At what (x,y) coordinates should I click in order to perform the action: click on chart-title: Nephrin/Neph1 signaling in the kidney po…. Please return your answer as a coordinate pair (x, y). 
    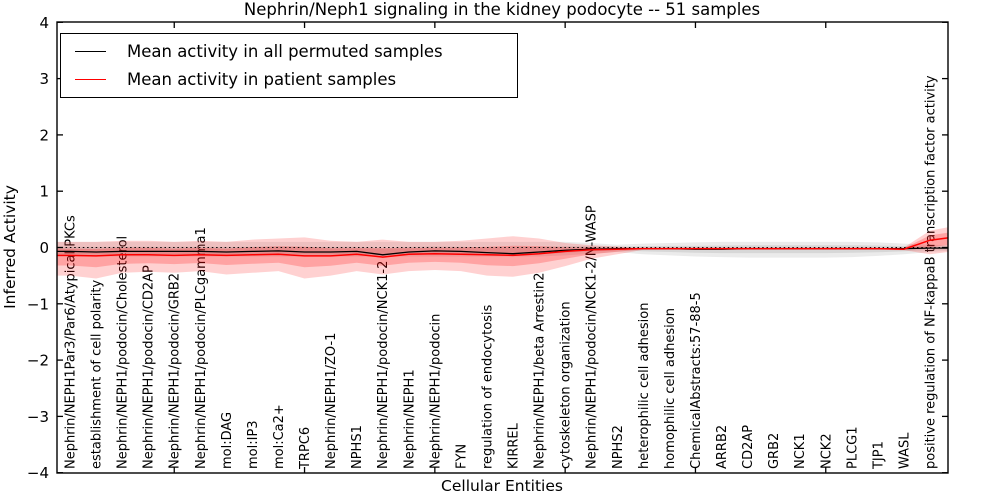
    Looking at the image, I should click on (502, 9).